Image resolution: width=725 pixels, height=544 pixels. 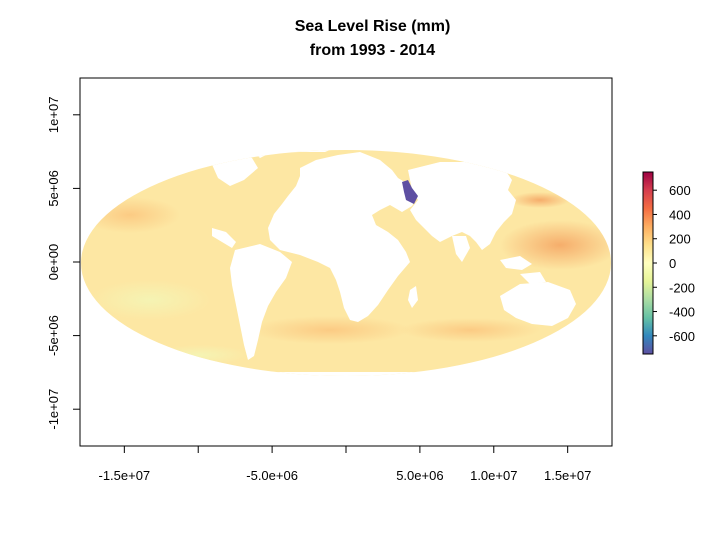 What do you see at coordinates (372, 50) in the screenshot?
I see `chart-subtitle: from 1993 - 2014` at bounding box center [372, 50].